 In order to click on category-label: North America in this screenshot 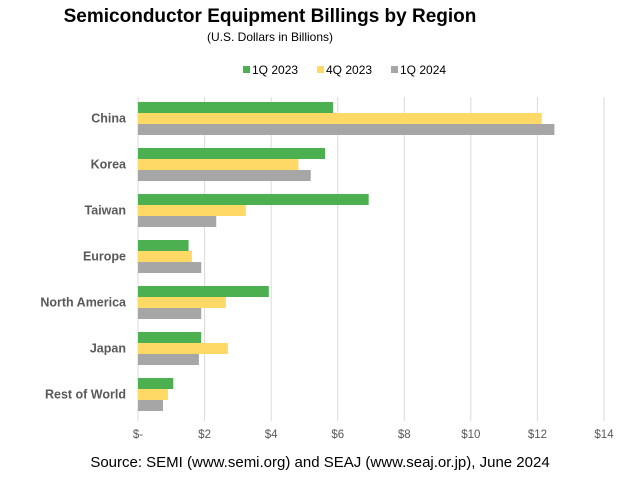, I will do `click(83, 303)`.